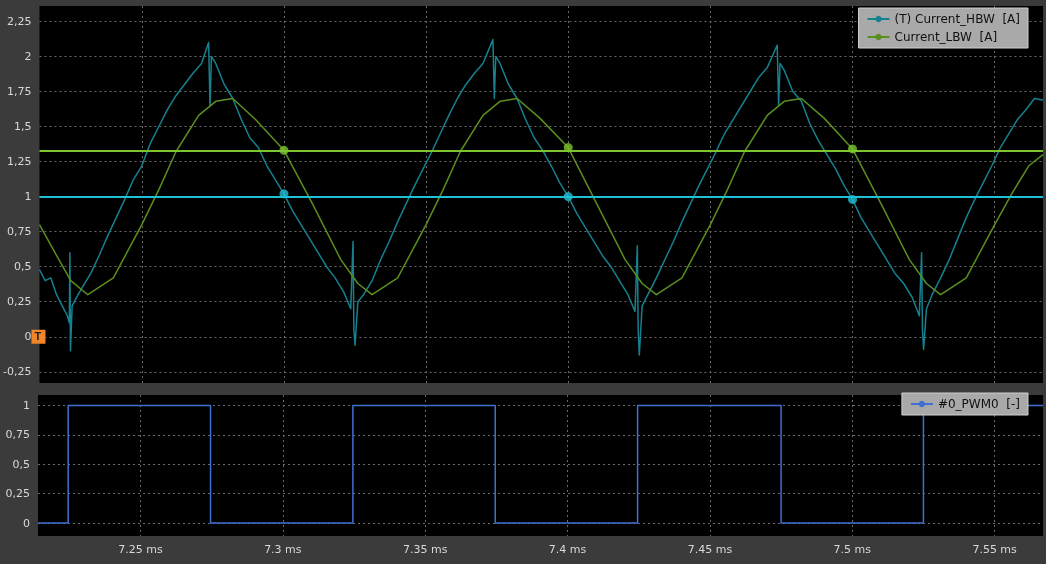 Image resolution: width=1046 pixels, height=564 pixels. I want to click on legend-label: Current_LBW [A], so click(946, 37).